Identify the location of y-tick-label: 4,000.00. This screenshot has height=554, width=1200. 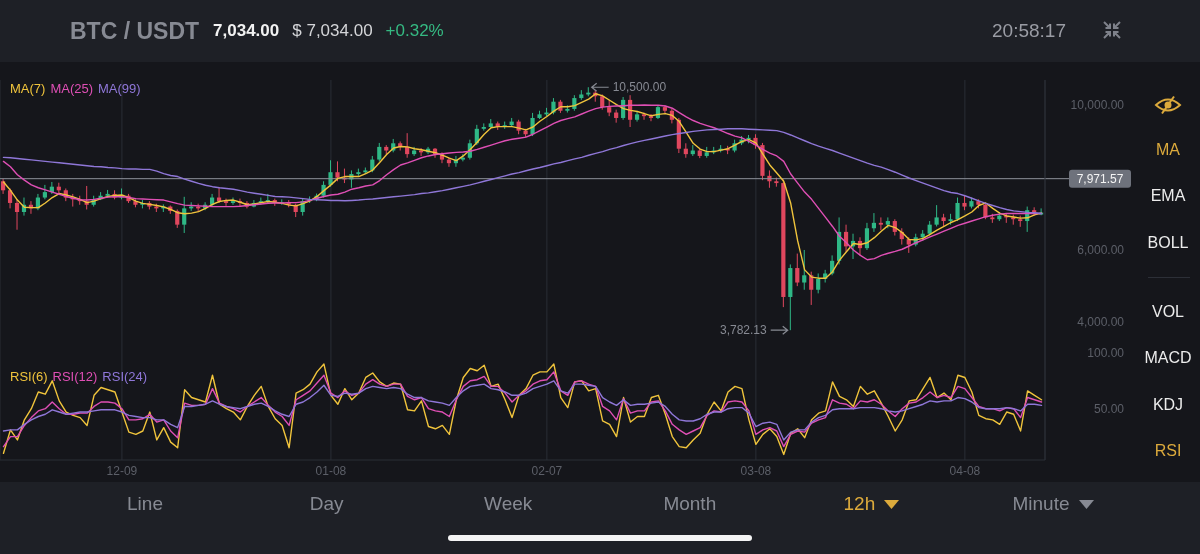
(1101, 322).